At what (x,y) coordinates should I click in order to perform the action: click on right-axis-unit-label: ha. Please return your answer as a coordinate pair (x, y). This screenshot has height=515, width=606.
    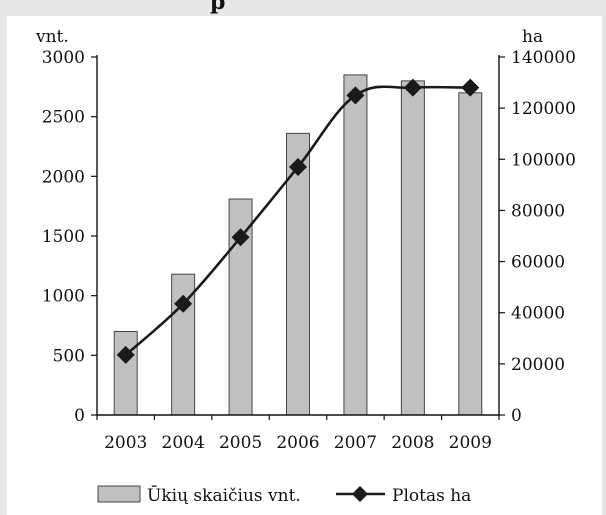
    Looking at the image, I should click on (532, 37).